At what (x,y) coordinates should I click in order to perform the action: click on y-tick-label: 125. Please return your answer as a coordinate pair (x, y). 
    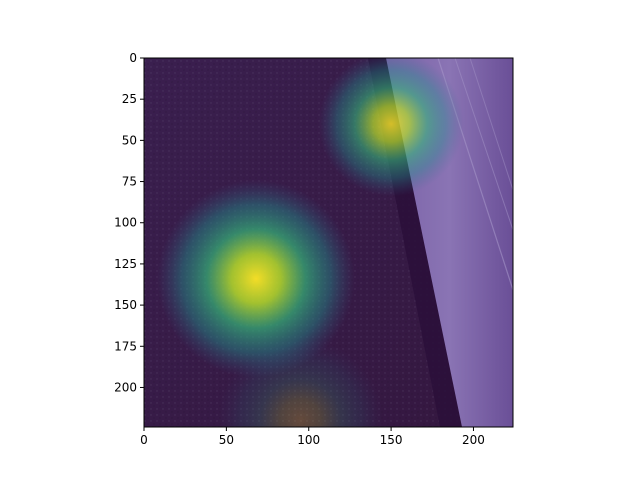
    Looking at the image, I should click on (125, 264).